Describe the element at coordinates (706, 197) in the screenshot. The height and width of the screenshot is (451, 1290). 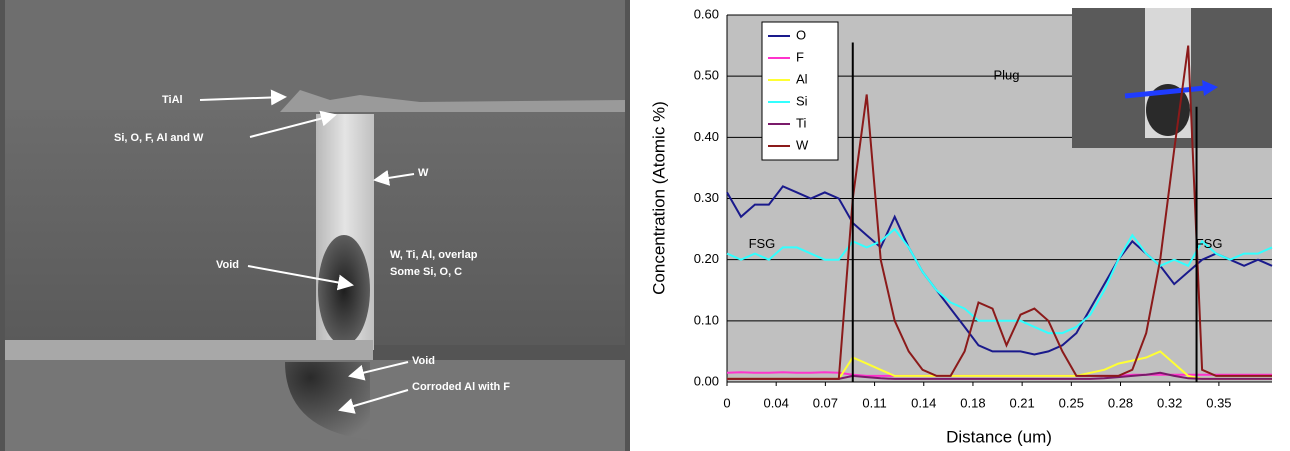
I see `y-tick-label: 0.30` at that location.